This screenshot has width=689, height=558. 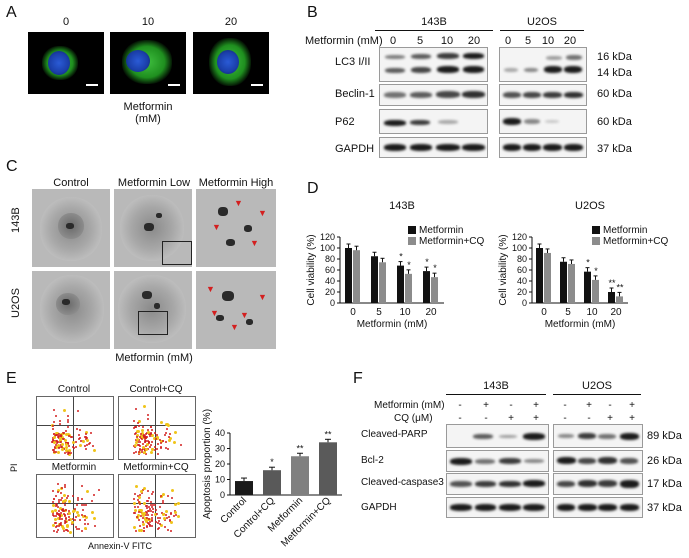 I want to click on electron-micrograph, so click(x=153, y=228).